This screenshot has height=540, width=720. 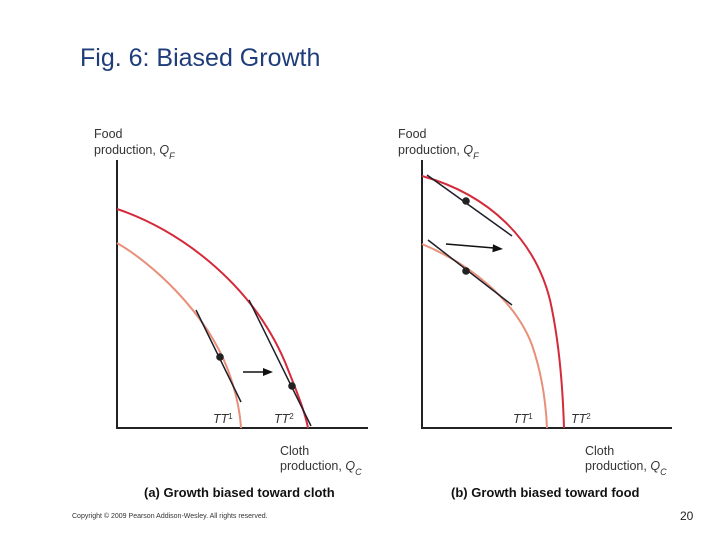 What do you see at coordinates (497, 248) in the screenshot?
I see `panel-b-shift-arrowhead` at bounding box center [497, 248].